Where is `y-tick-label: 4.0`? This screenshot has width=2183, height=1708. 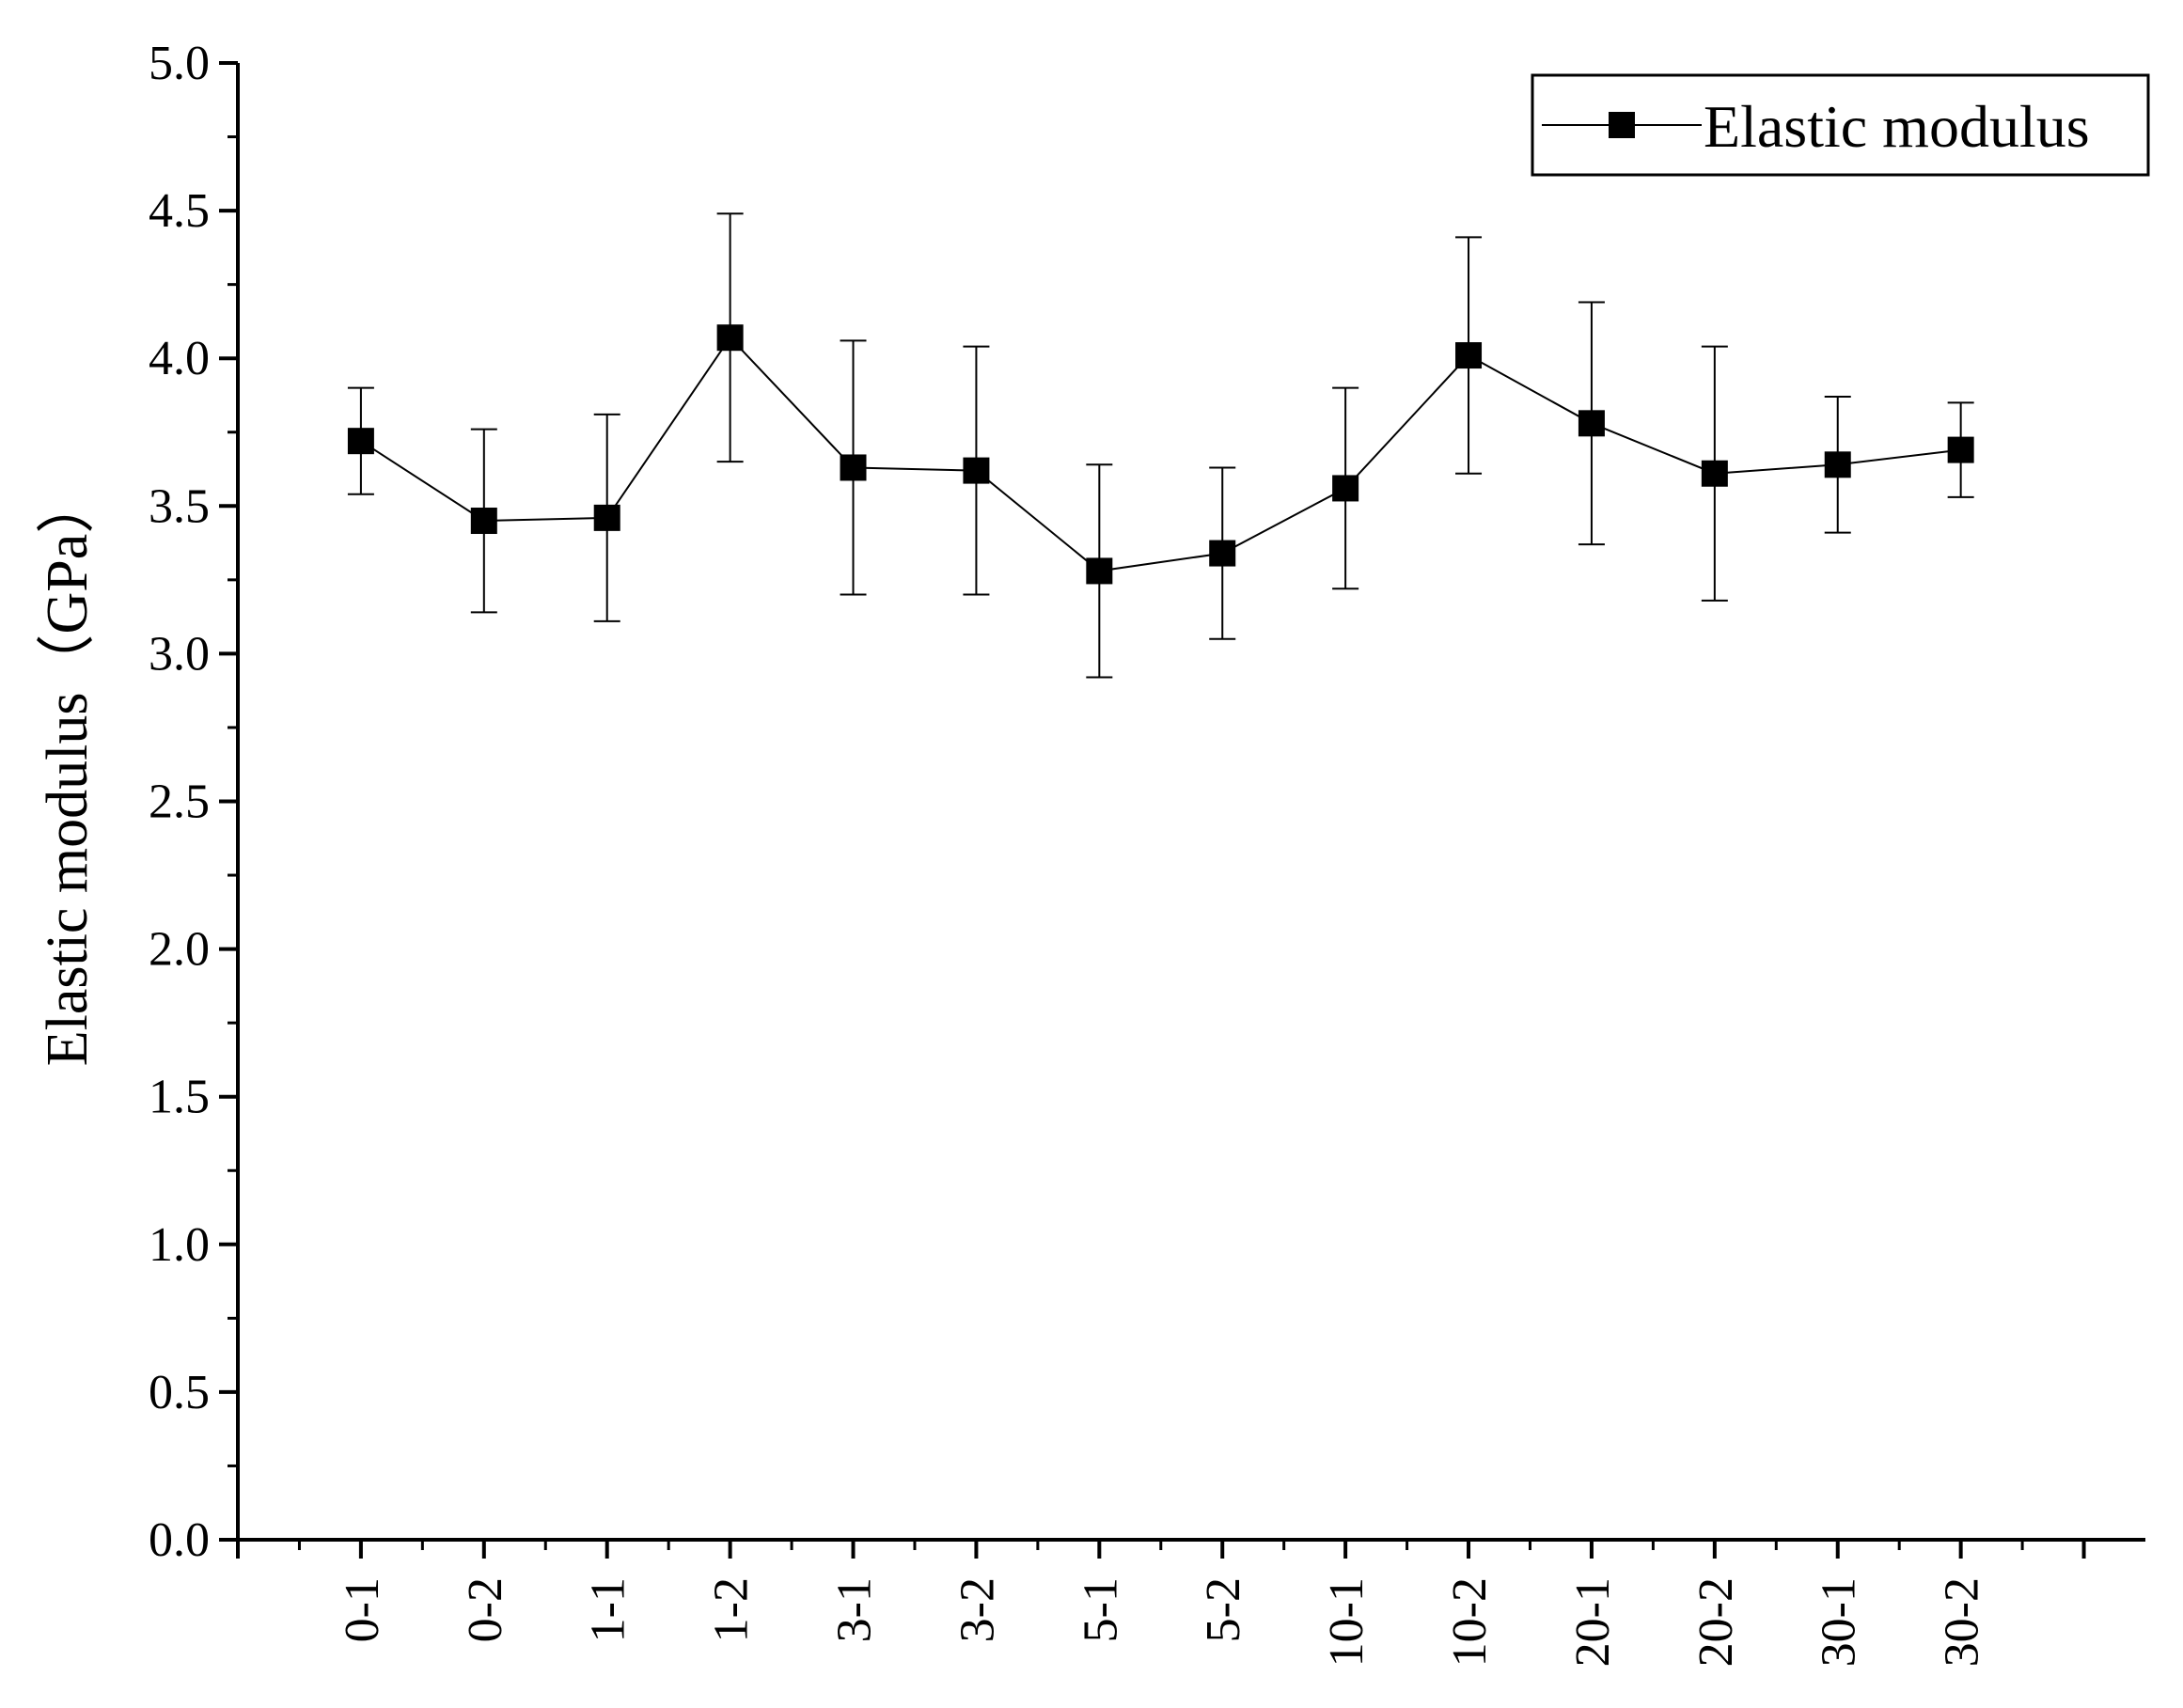
y-tick-label: 4.0 is located at coordinates (179, 358).